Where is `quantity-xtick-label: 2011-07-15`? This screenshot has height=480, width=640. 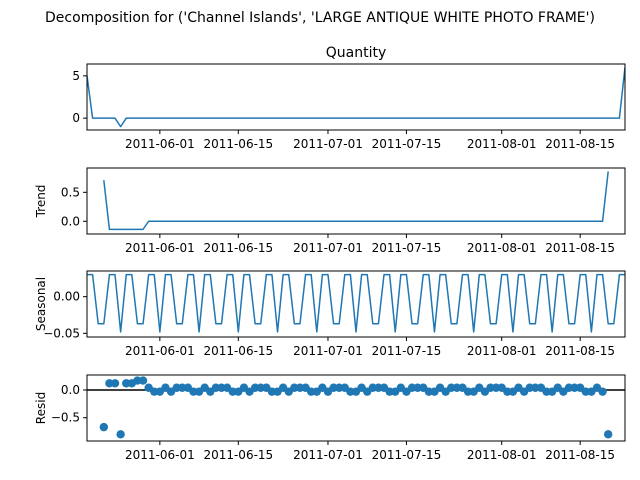 quantity-xtick-label: 2011-07-15 is located at coordinates (407, 144).